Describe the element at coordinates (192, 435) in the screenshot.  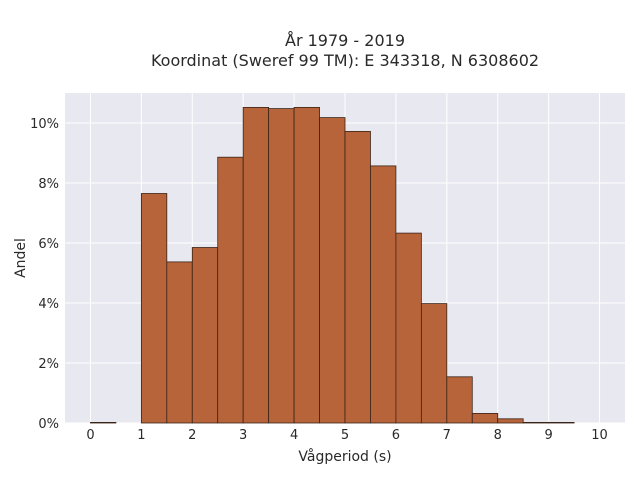
I see `x-tick-label: 2` at that location.